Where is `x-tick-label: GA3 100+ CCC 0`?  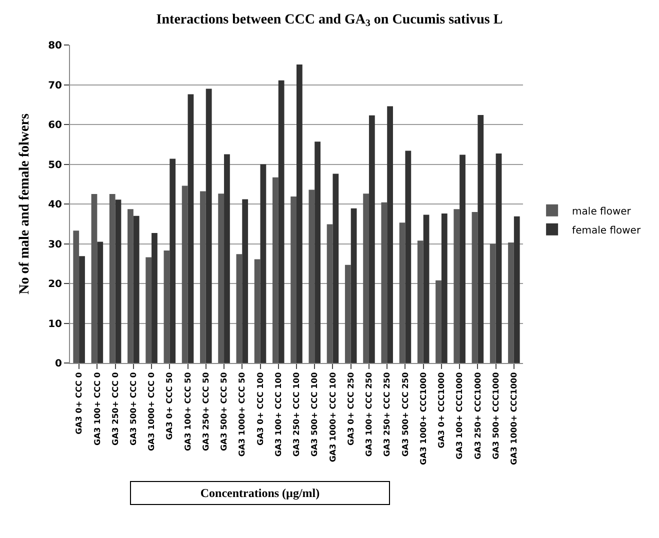
x-tick-label: GA3 100+ CCC 0 is located at coordinates (97, 409).